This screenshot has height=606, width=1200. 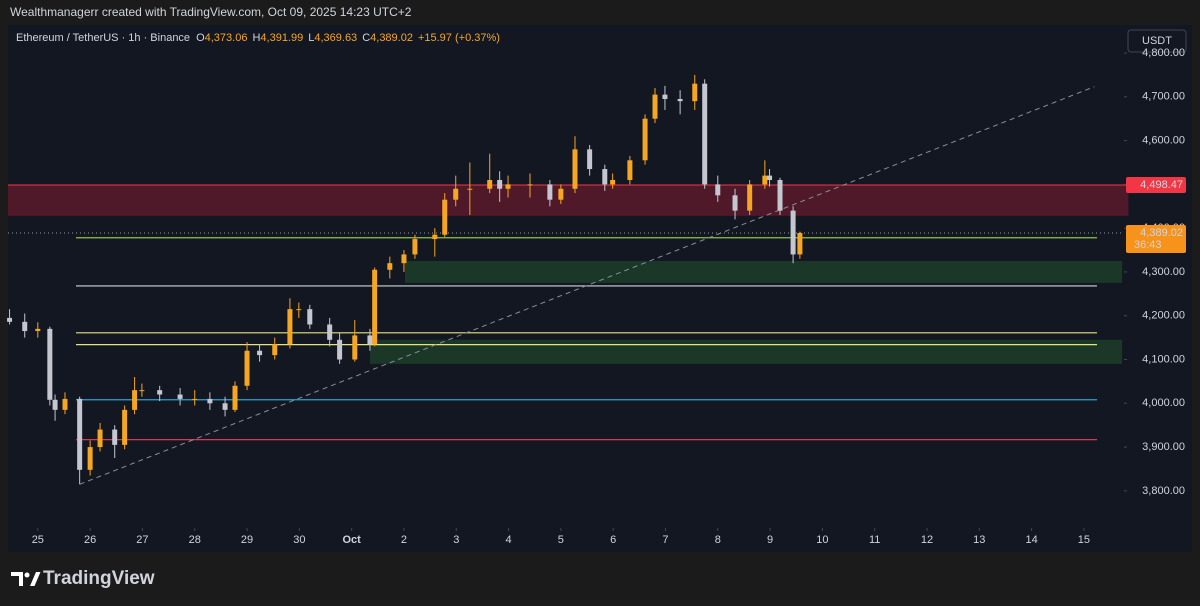 I want to click on y-tick-label: 4,700.00, so click(x=1163, y=97).